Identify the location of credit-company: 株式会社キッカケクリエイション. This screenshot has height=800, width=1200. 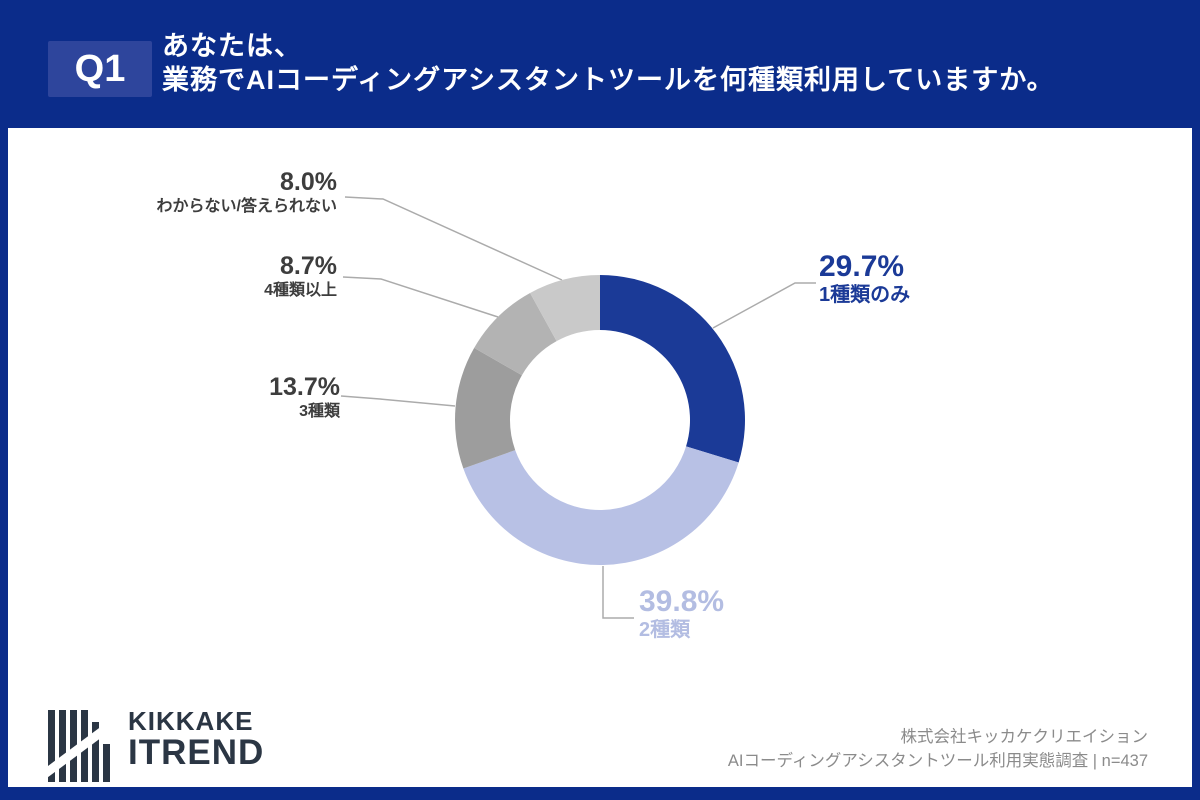
(1024, 737).